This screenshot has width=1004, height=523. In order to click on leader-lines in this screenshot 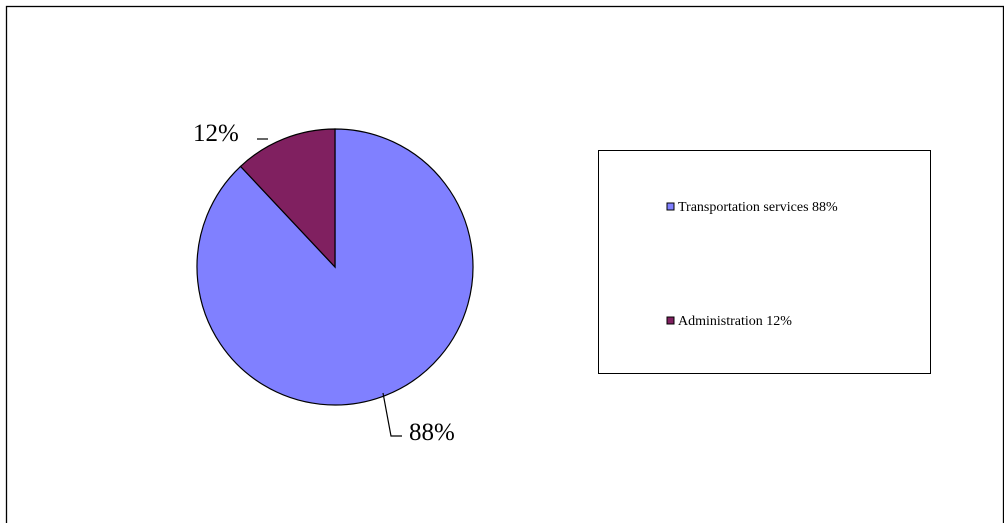, I will do `click(329, 287)`.